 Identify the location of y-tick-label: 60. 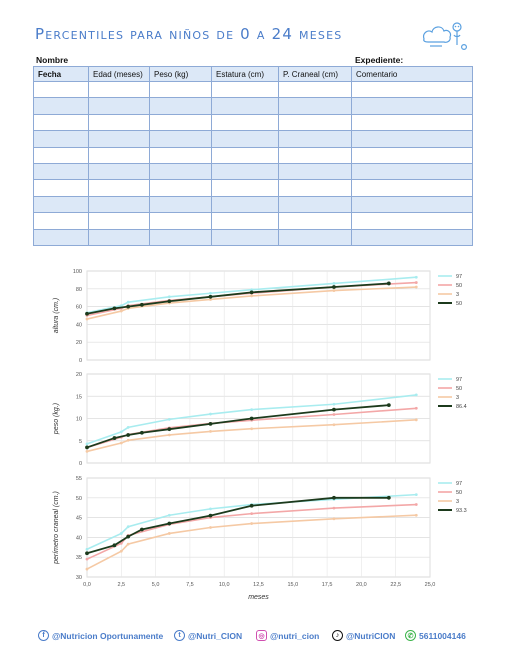
(79, 308).